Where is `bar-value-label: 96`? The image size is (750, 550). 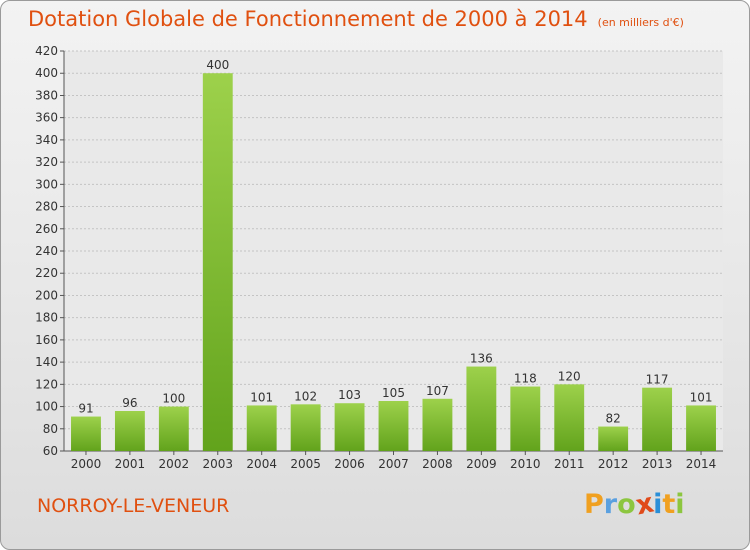 bar-value-label: 96 is located at coordinates (129, 403).